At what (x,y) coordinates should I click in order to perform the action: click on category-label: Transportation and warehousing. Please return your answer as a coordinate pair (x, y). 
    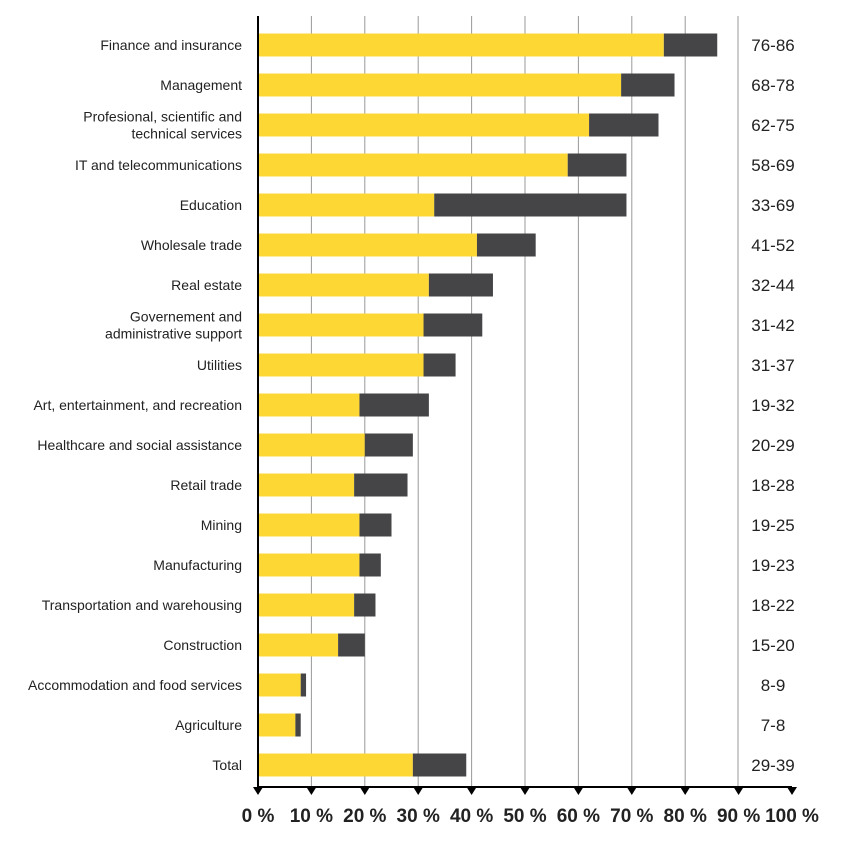
    Looking at the image, I should click on (142, 605).